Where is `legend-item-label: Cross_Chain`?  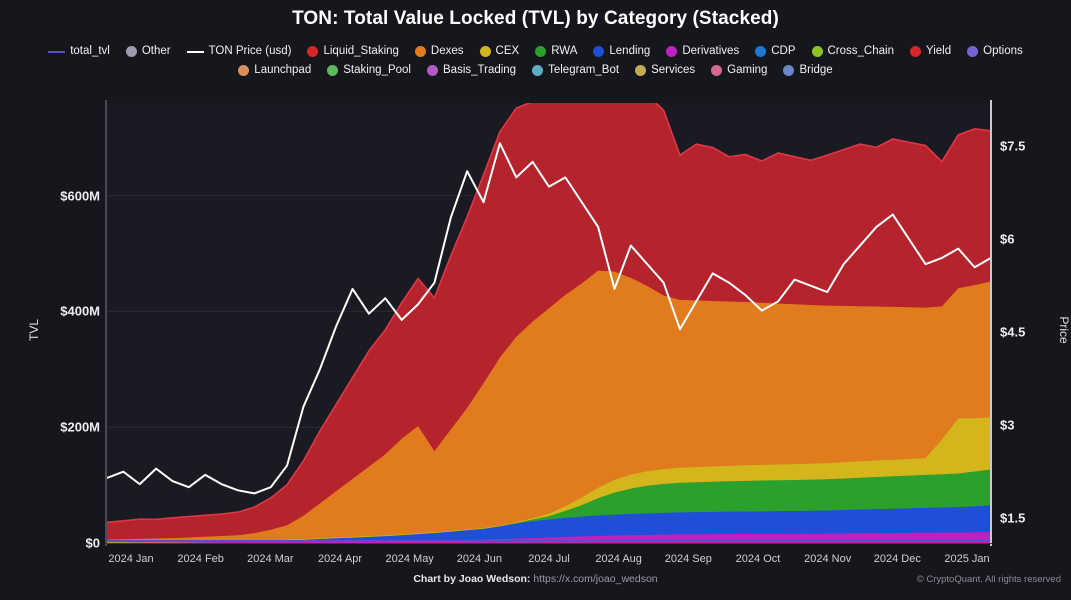 legend-item-label: Cross_Chain is located at coordinates (860, 51).